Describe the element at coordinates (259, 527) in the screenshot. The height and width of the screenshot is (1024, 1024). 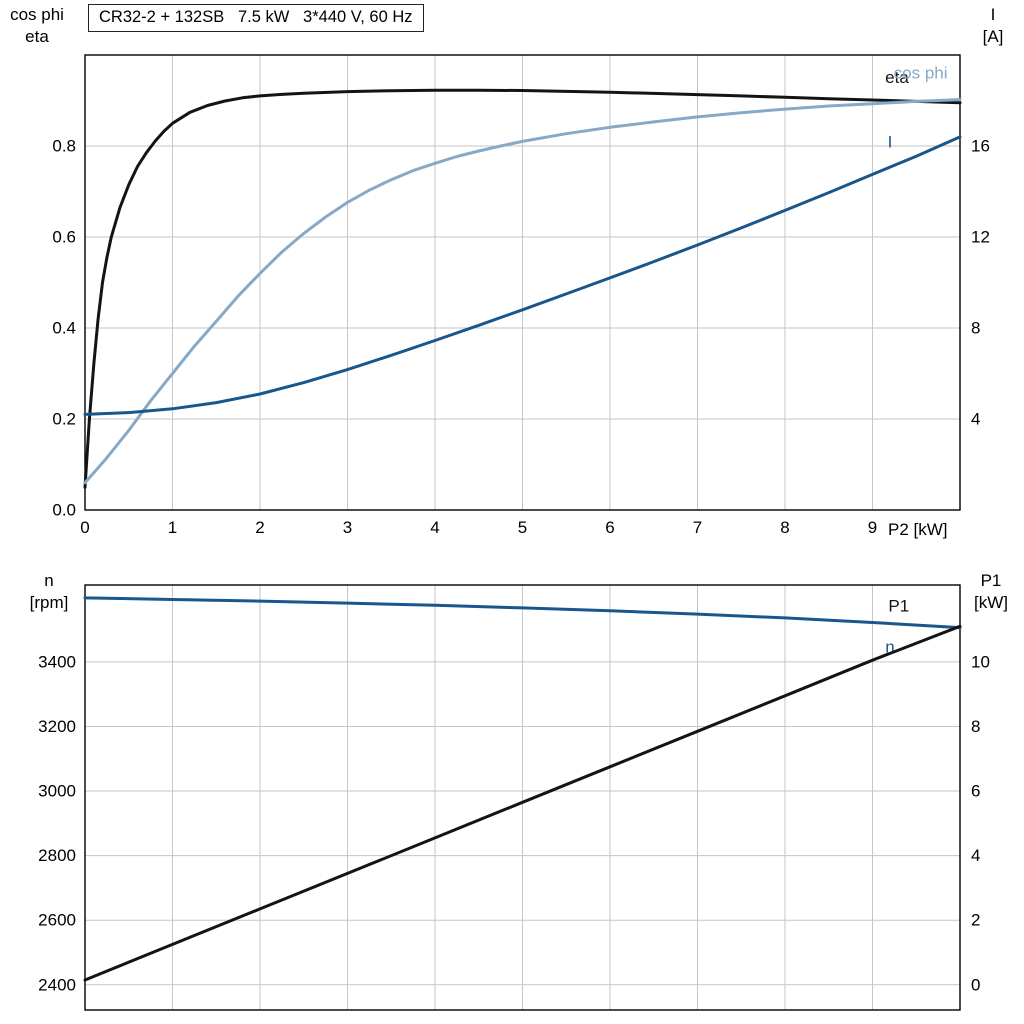
I see `x-axis-tick-label: 2` at that location.